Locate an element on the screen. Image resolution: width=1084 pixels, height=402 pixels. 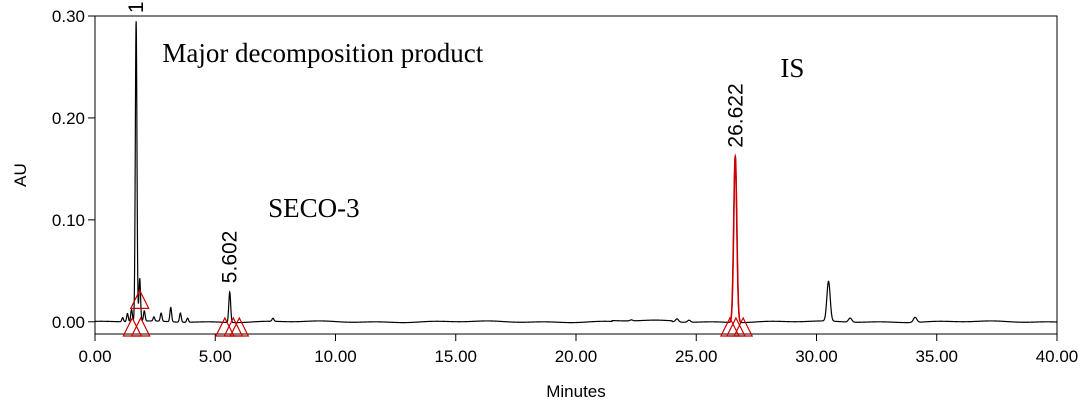
y-tick-label: 0.10 is located at coordinates (68, 220).